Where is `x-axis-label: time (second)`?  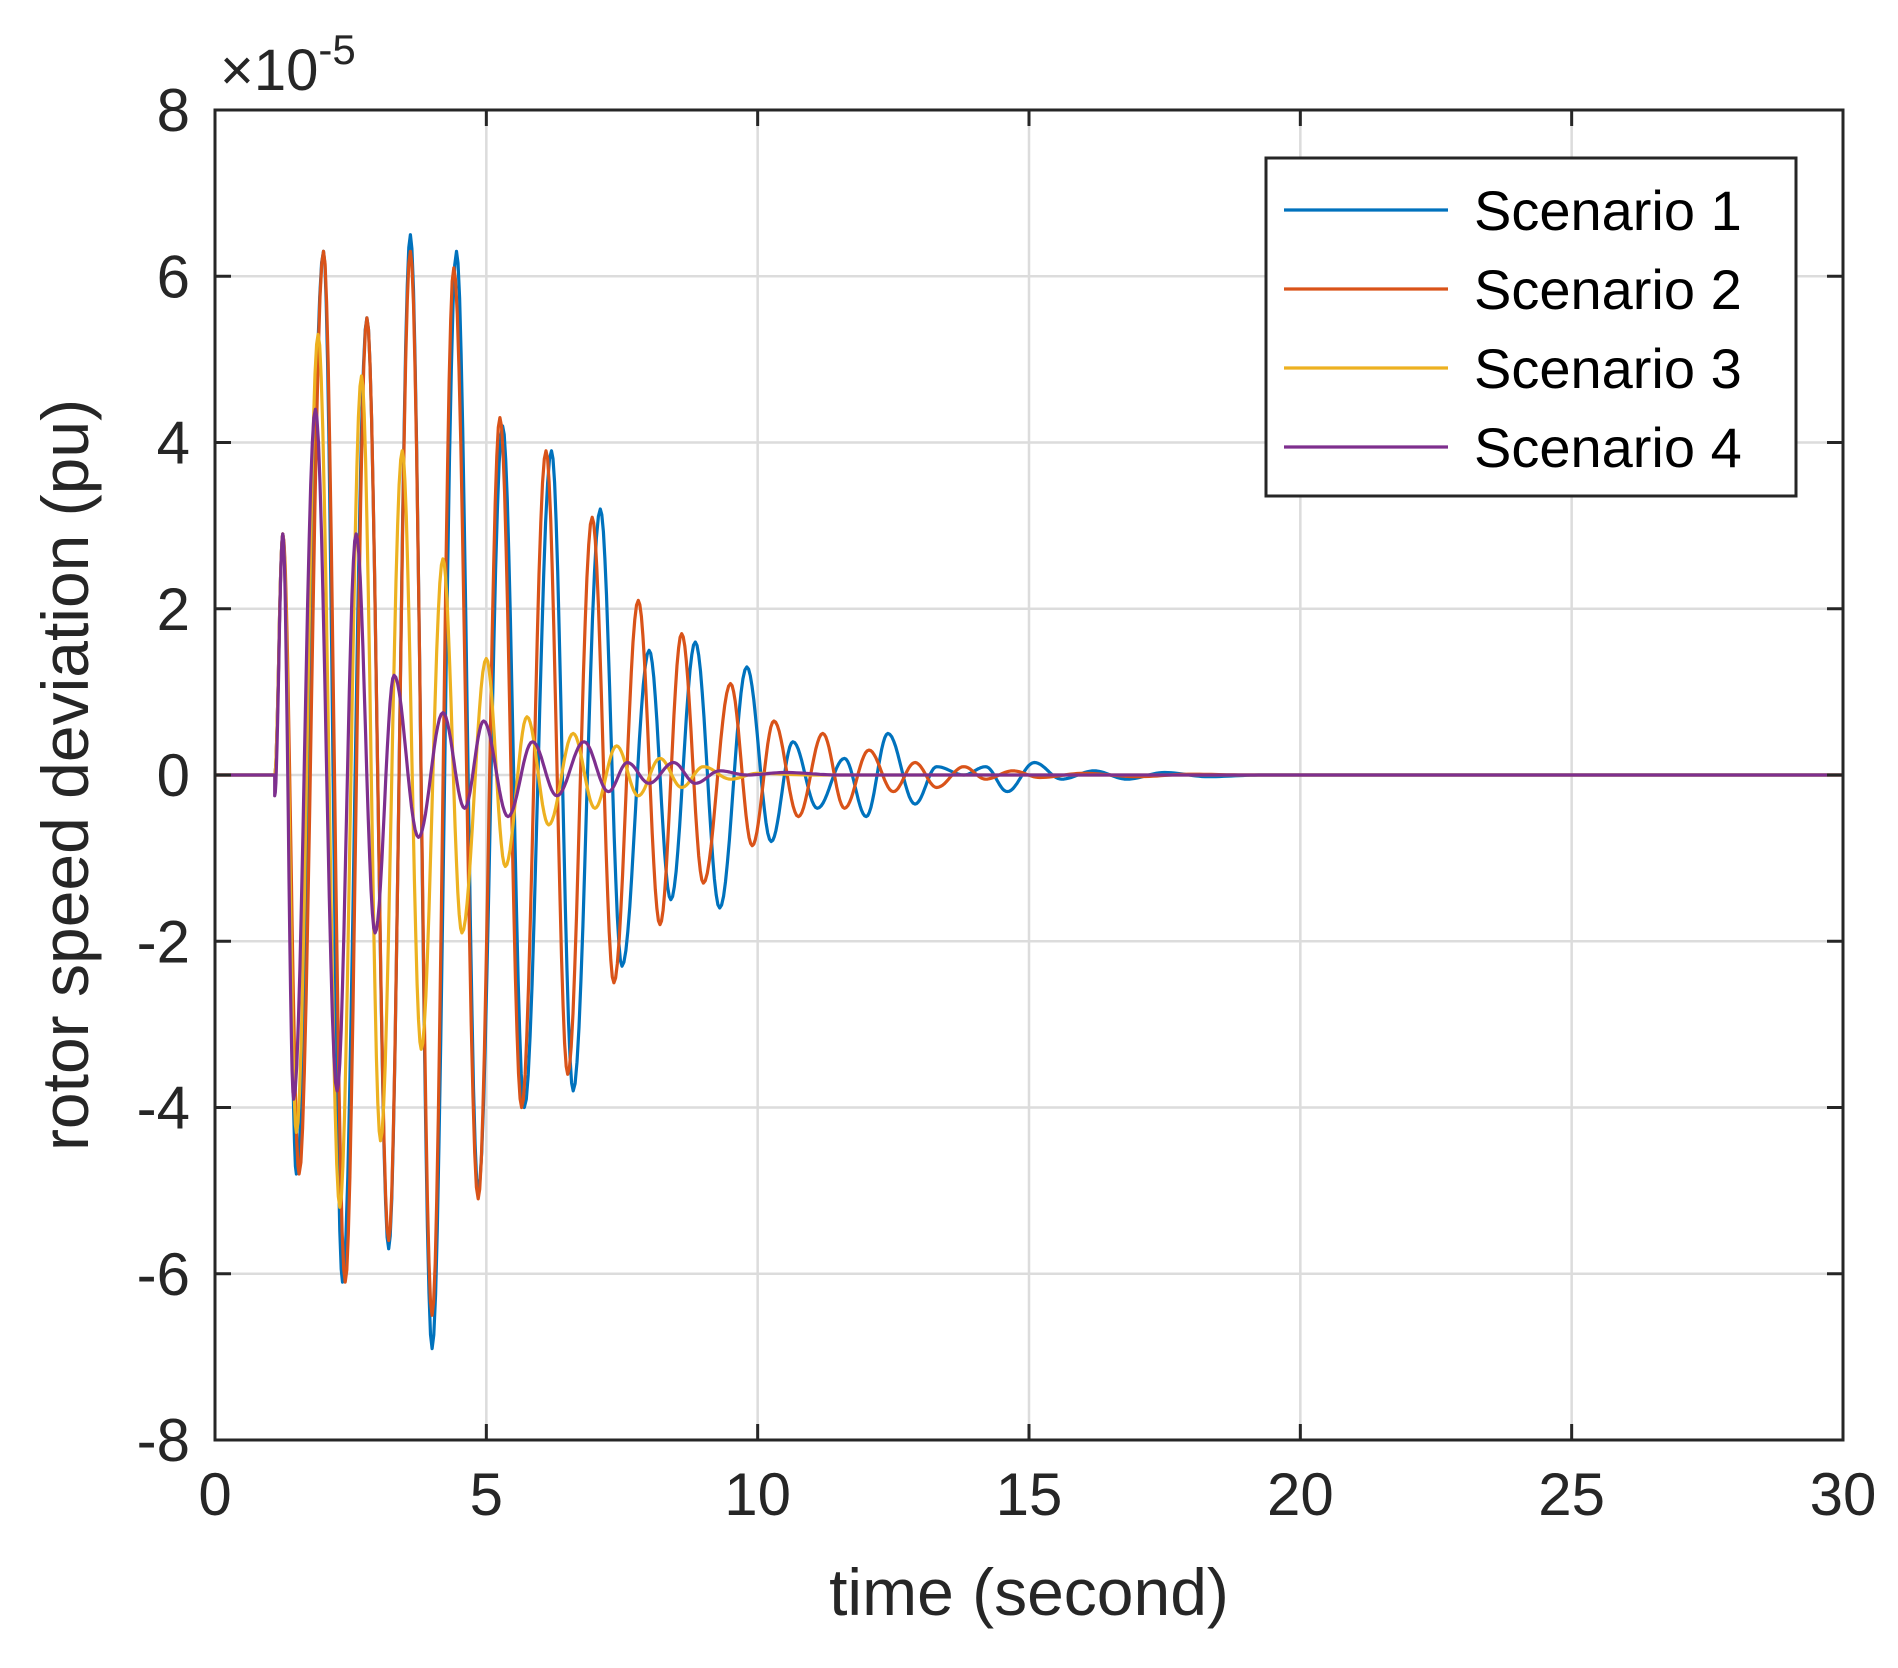
x-axis-label: time (second) is located at coordinates (1029, 1592).